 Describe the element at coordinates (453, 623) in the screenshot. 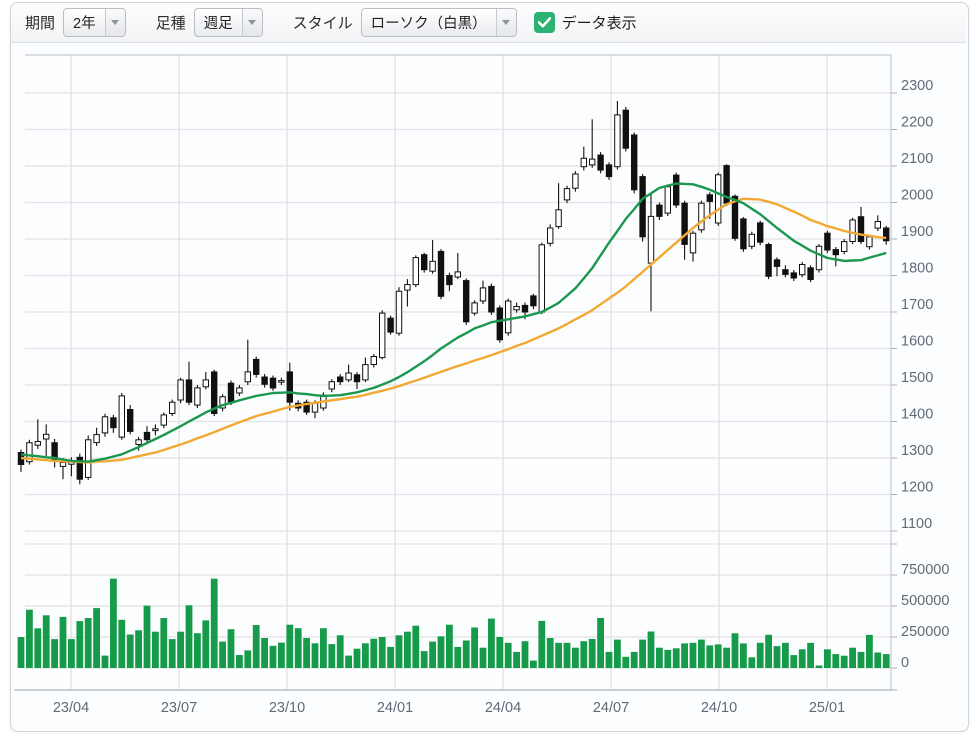

I see `volume-bars` at that location.